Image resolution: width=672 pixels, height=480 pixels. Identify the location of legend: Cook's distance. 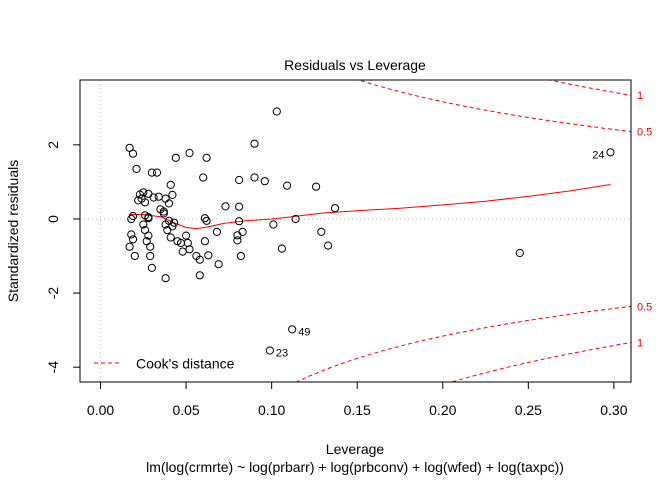
(164, 364).